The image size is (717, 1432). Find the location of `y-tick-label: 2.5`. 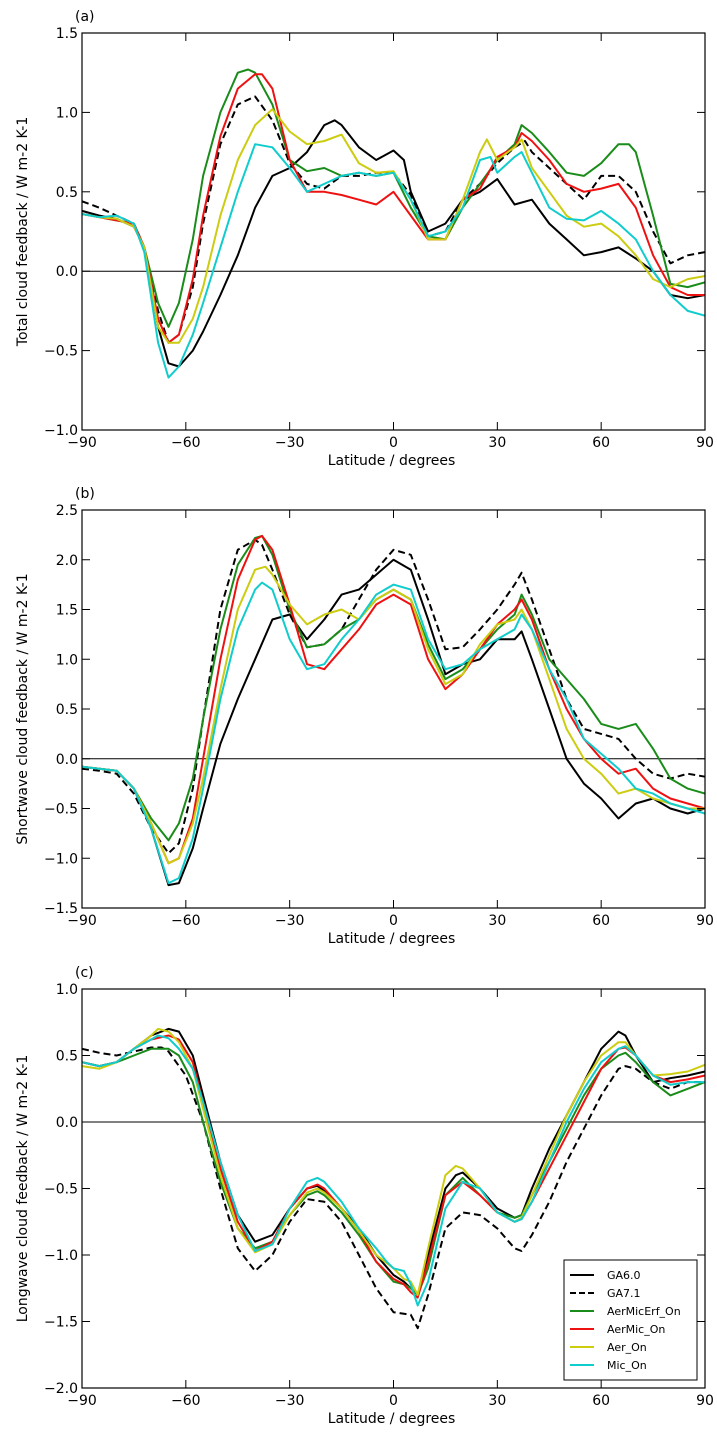

y-tick-label: 2.5 is located at coordinates (67, 511).